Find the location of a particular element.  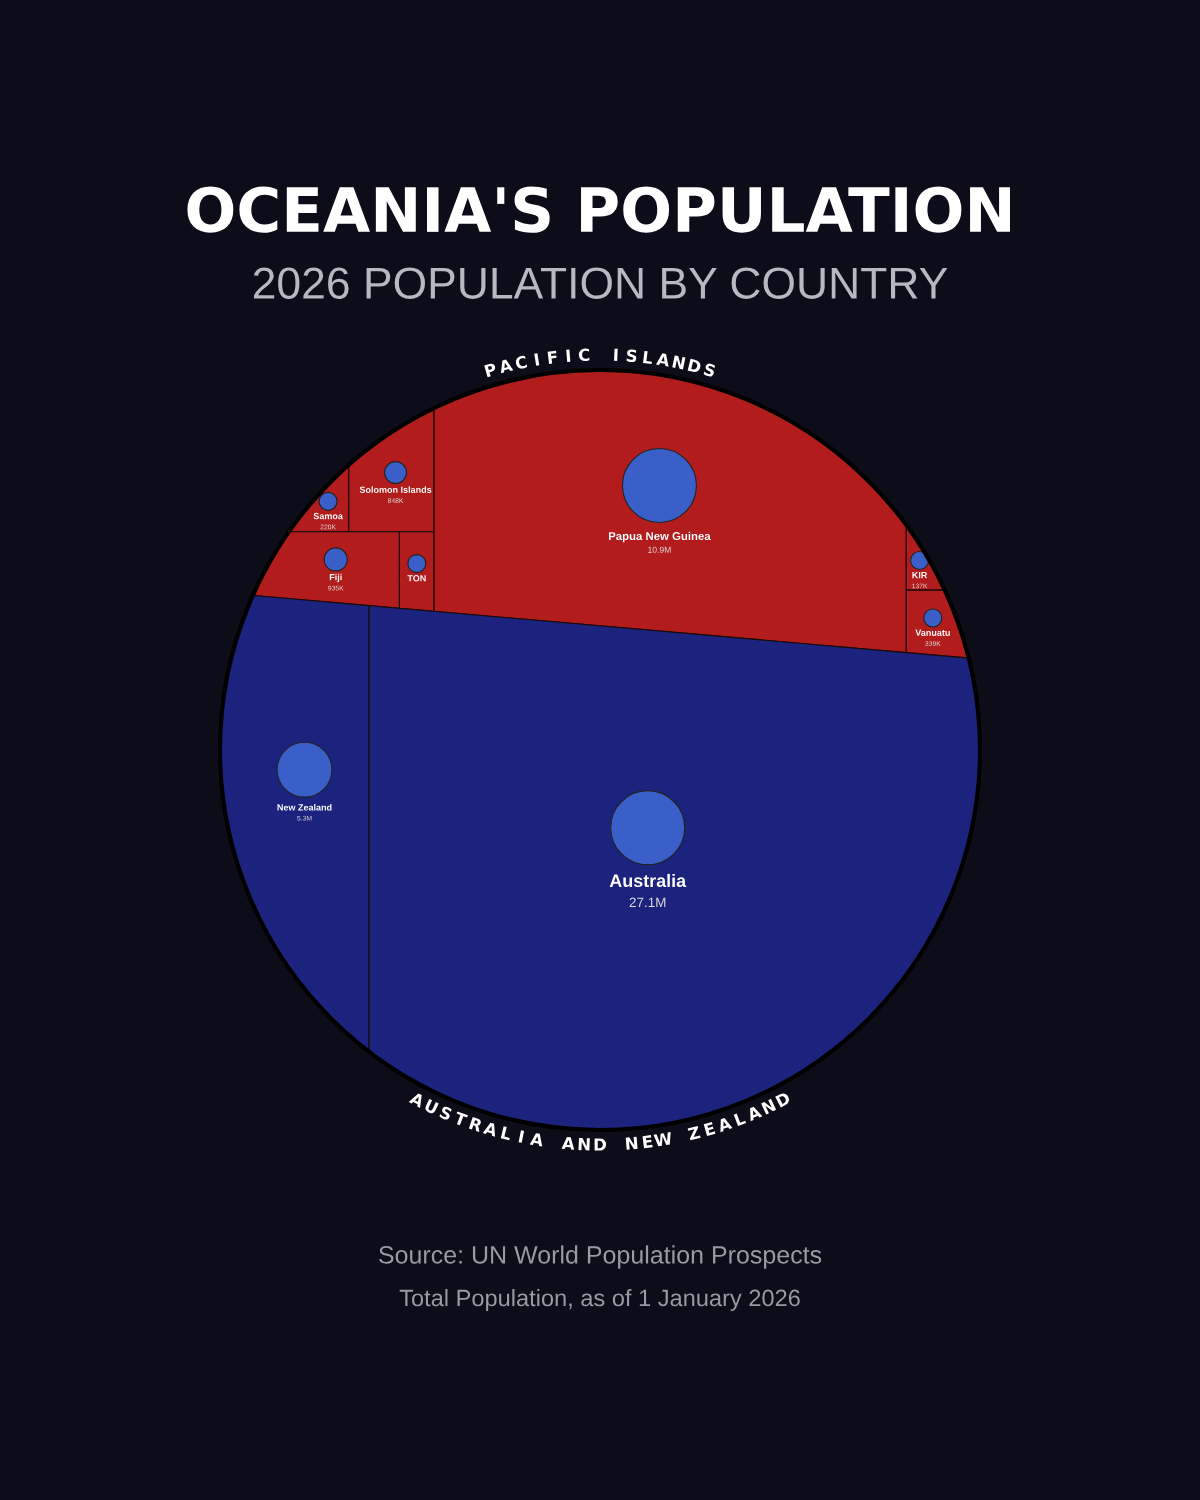

category-label: Fiji is located at coordinates (335, 578).